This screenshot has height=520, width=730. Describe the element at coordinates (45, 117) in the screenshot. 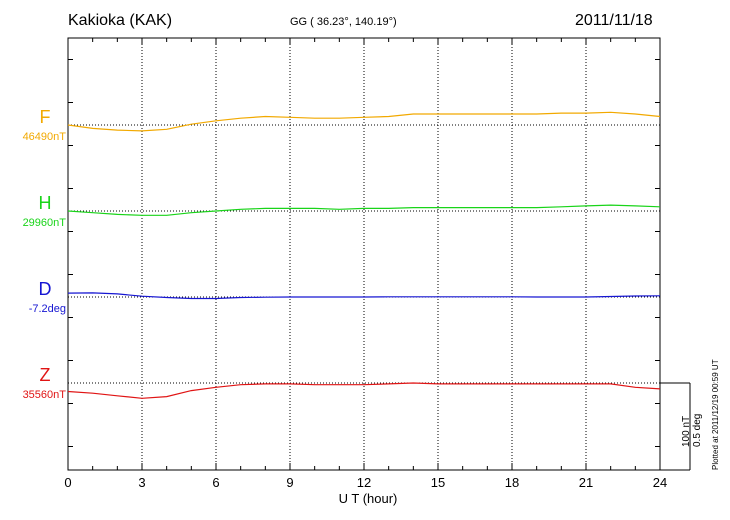

I see `component-label-f: F` at that location.